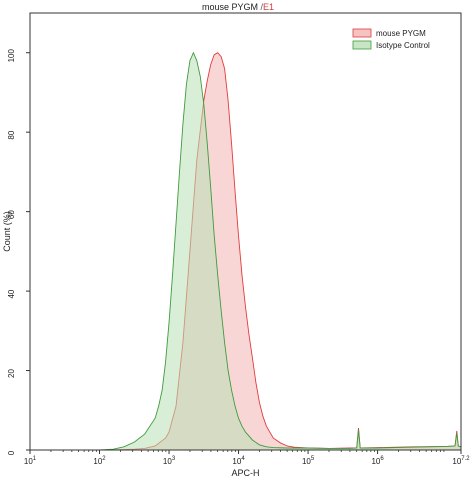 The height and width of the screenshot is (484, 476). Describe the element at coordinates (11, 293) in the screenshot. I see `y-tick-label: 40` at that location.